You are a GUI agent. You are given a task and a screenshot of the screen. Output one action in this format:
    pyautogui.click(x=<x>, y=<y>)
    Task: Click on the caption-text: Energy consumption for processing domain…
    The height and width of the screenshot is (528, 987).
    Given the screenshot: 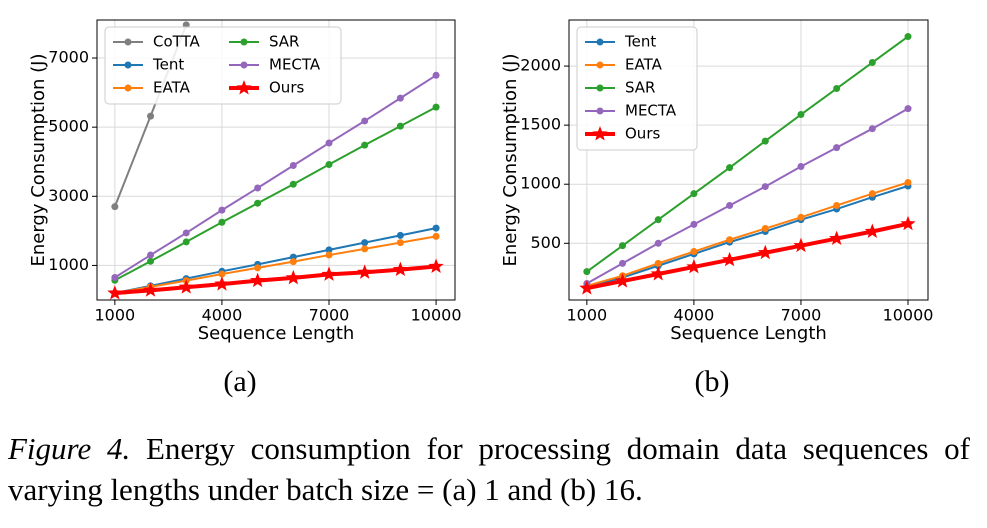 What is the action you would take?
    pyautogui.click(x=489, y=469)
    